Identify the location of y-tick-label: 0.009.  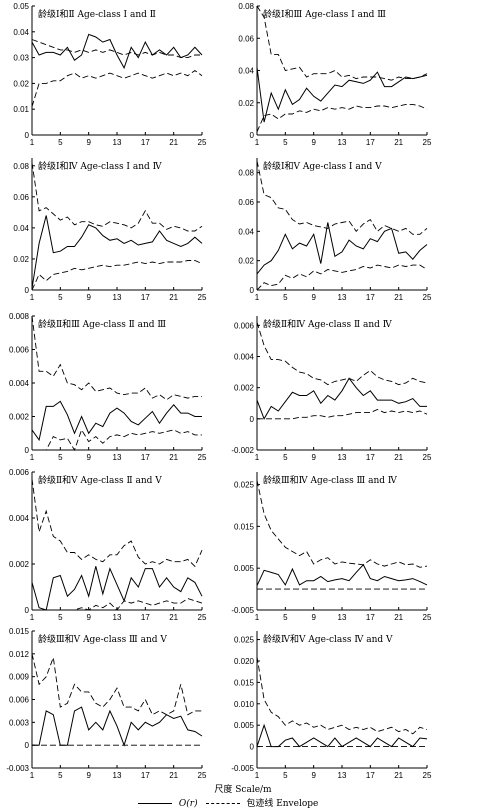
(19, 677).